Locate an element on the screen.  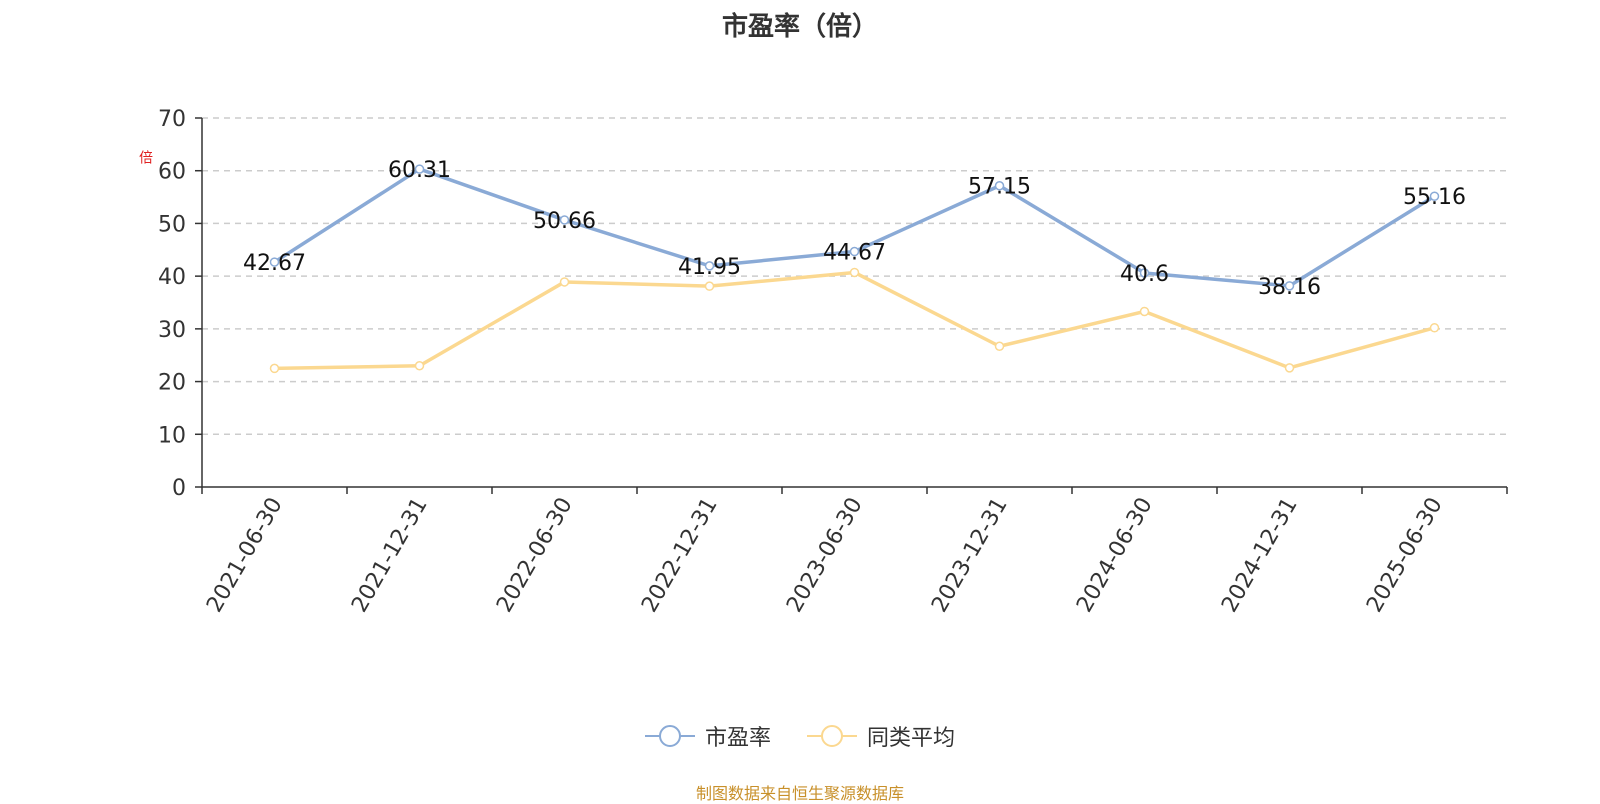
data-label: 42.67 is located at coordinates (274, 263).